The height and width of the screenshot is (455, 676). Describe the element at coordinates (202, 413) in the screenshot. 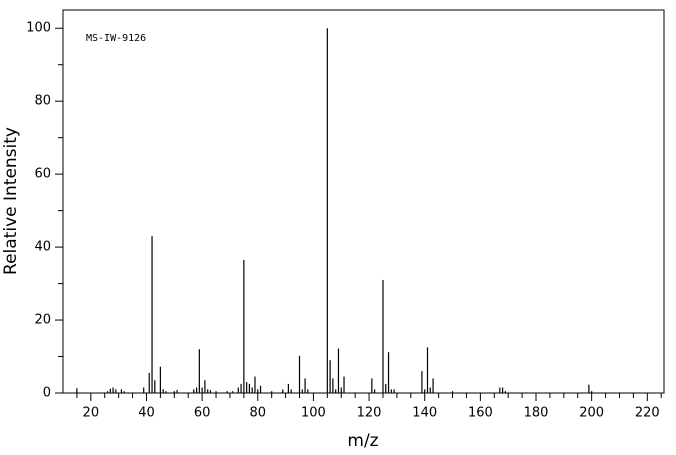

I see `x-tick-label: 60` at that location.